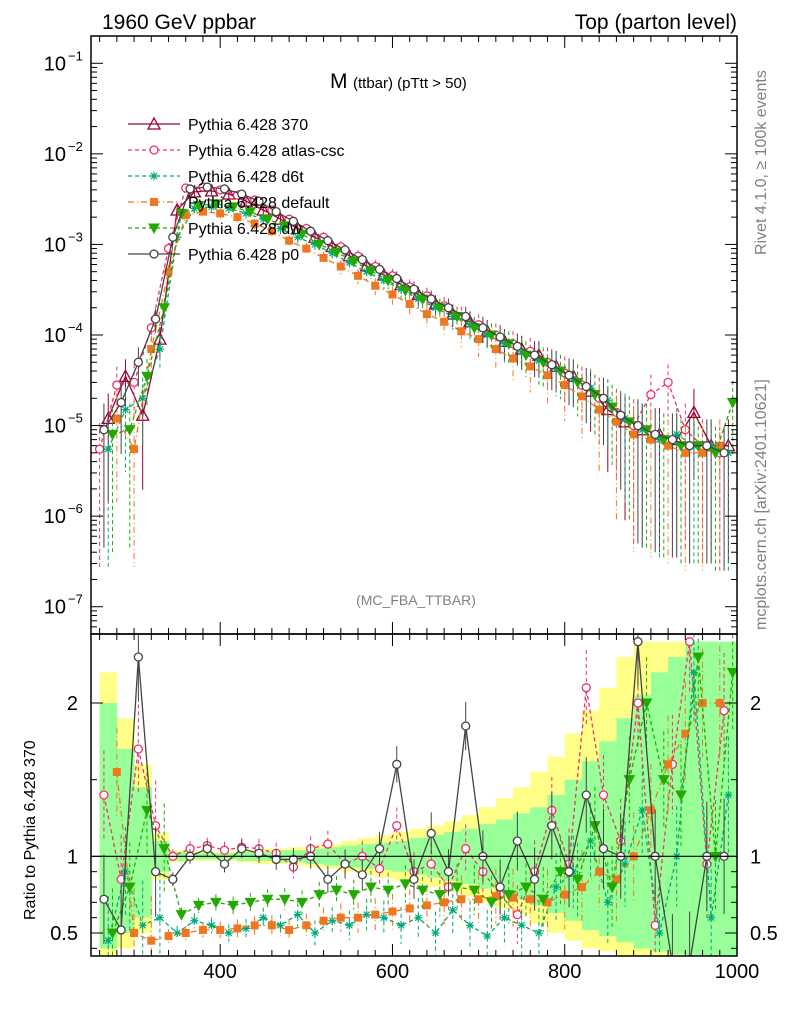 The width and height of the screenshot is (786, 1024). I want to click on ratio-y-tick-label-right: 2, so click(755, 704).